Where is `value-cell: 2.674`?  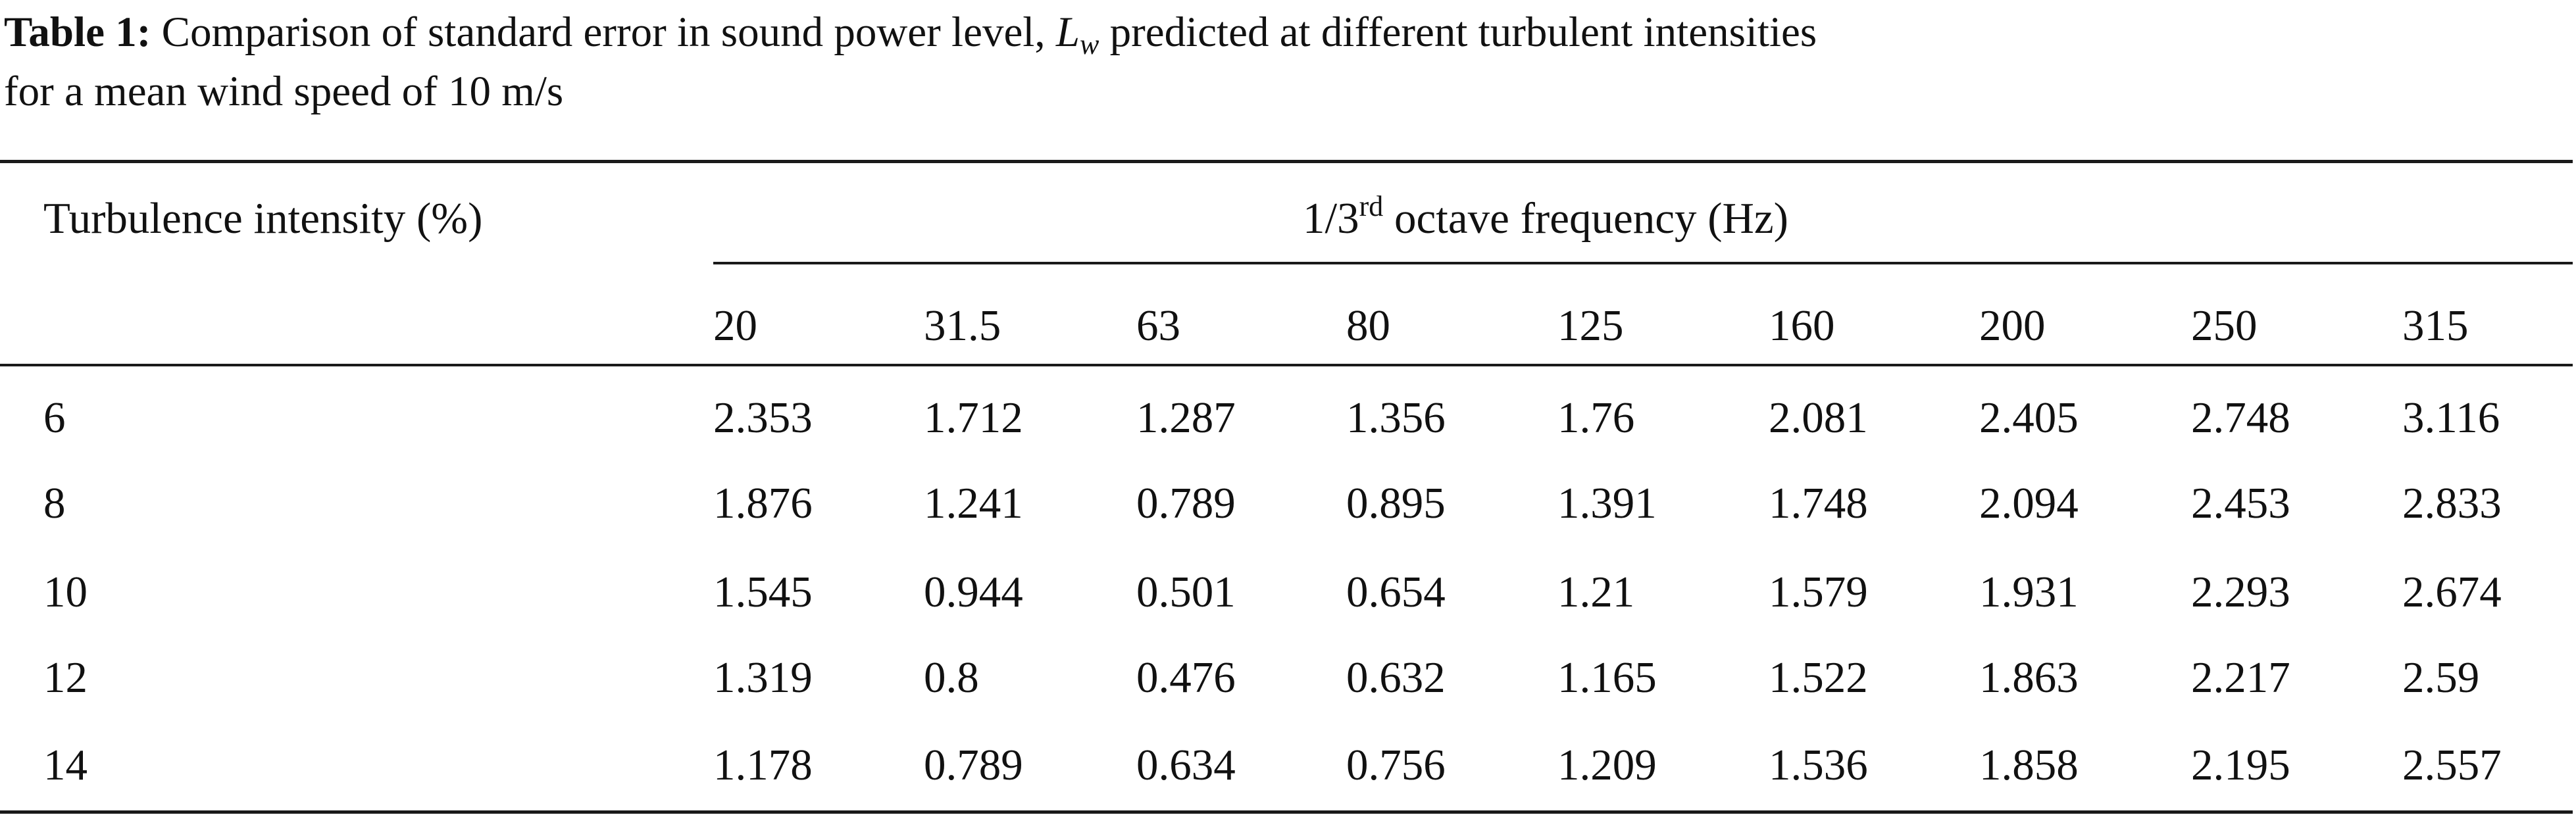
value-cell: 2.674 is located at coordinates (2452, 592).